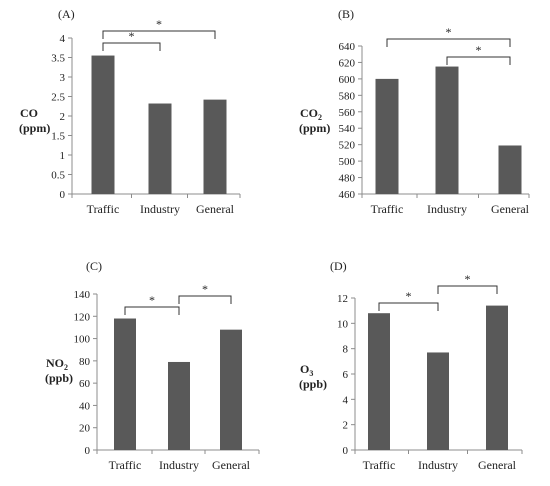 The width and height of the screenshot is (550, 486). What do you see at coordinates (346, 14) in the screenshot?
I see `panel-label: (B)` at bounding box center [346, 14].